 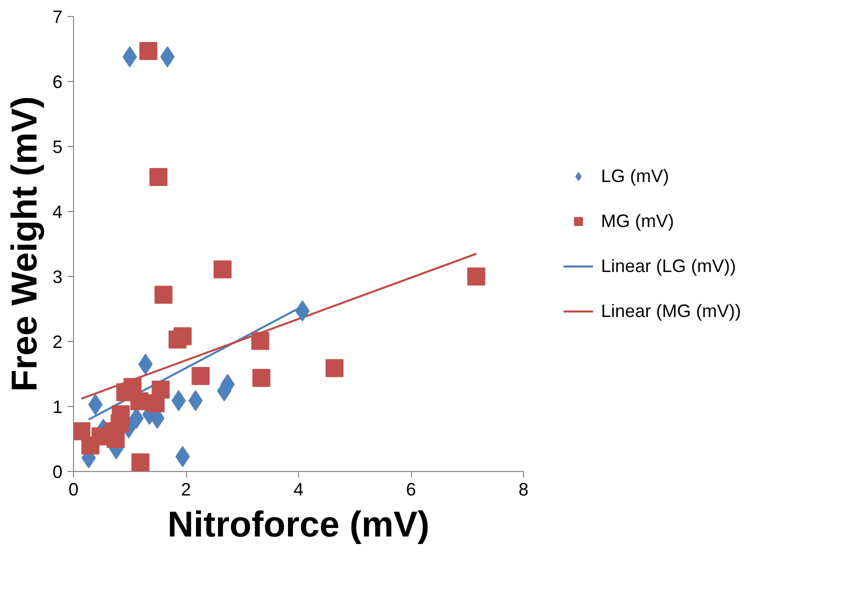 I want to click on y-tick-label: 1, so click(x=57, y=407).